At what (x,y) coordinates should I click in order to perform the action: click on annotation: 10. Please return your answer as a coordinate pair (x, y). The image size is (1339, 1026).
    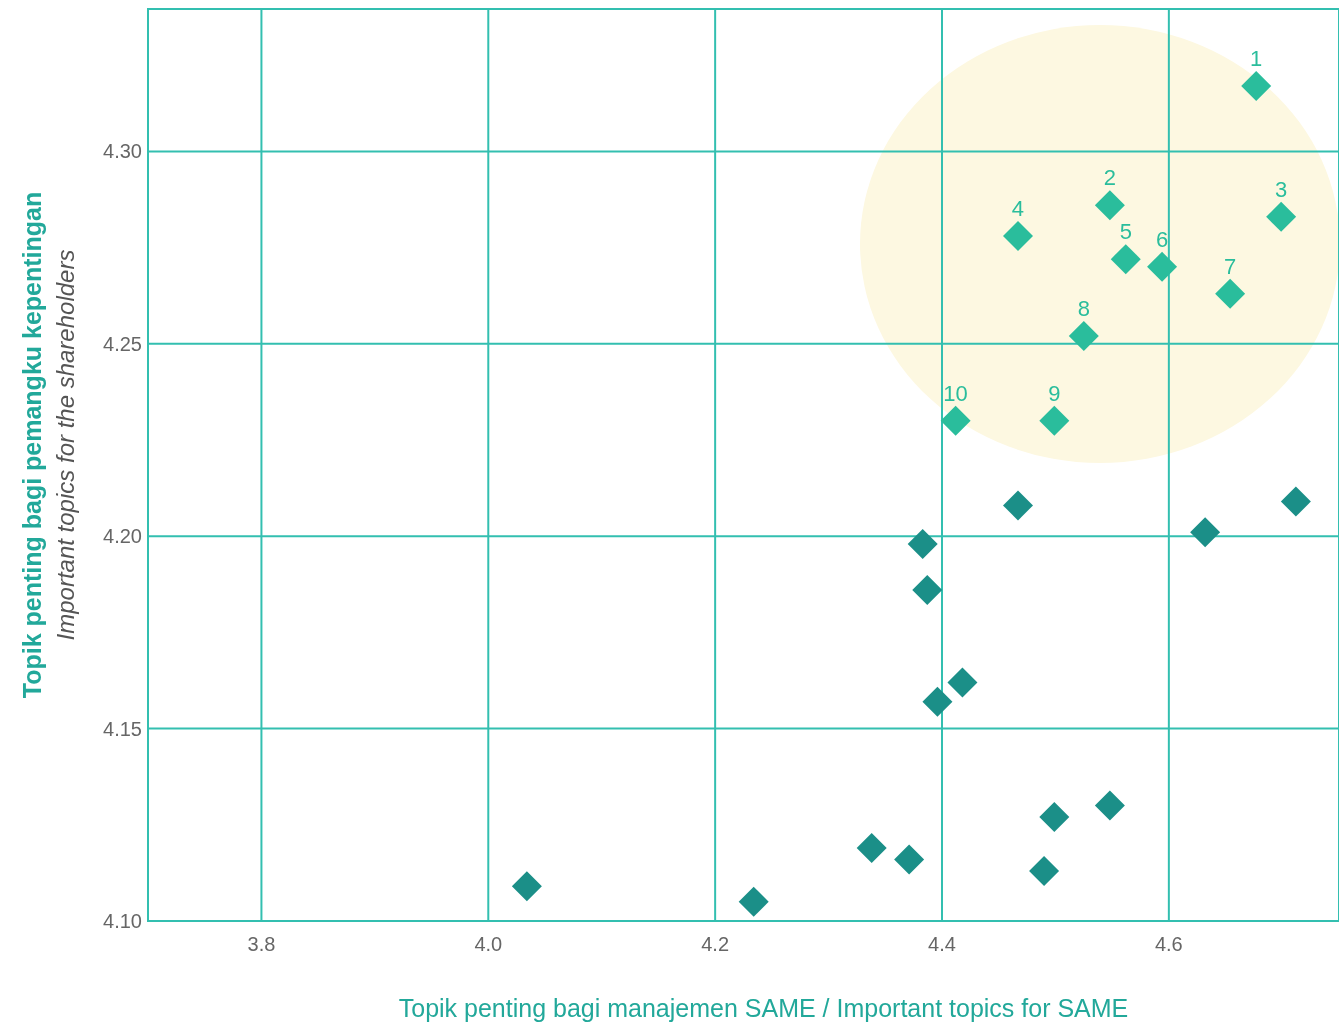
    Looking at the image, I should click on (955, 393).